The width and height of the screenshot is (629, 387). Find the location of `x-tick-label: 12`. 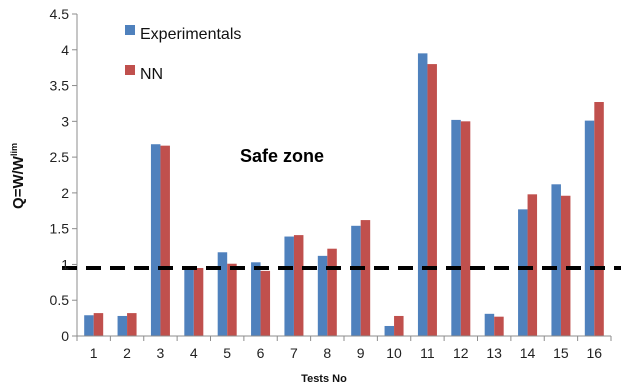

x-tick-label: 12 is located at coordinates (461, 353).